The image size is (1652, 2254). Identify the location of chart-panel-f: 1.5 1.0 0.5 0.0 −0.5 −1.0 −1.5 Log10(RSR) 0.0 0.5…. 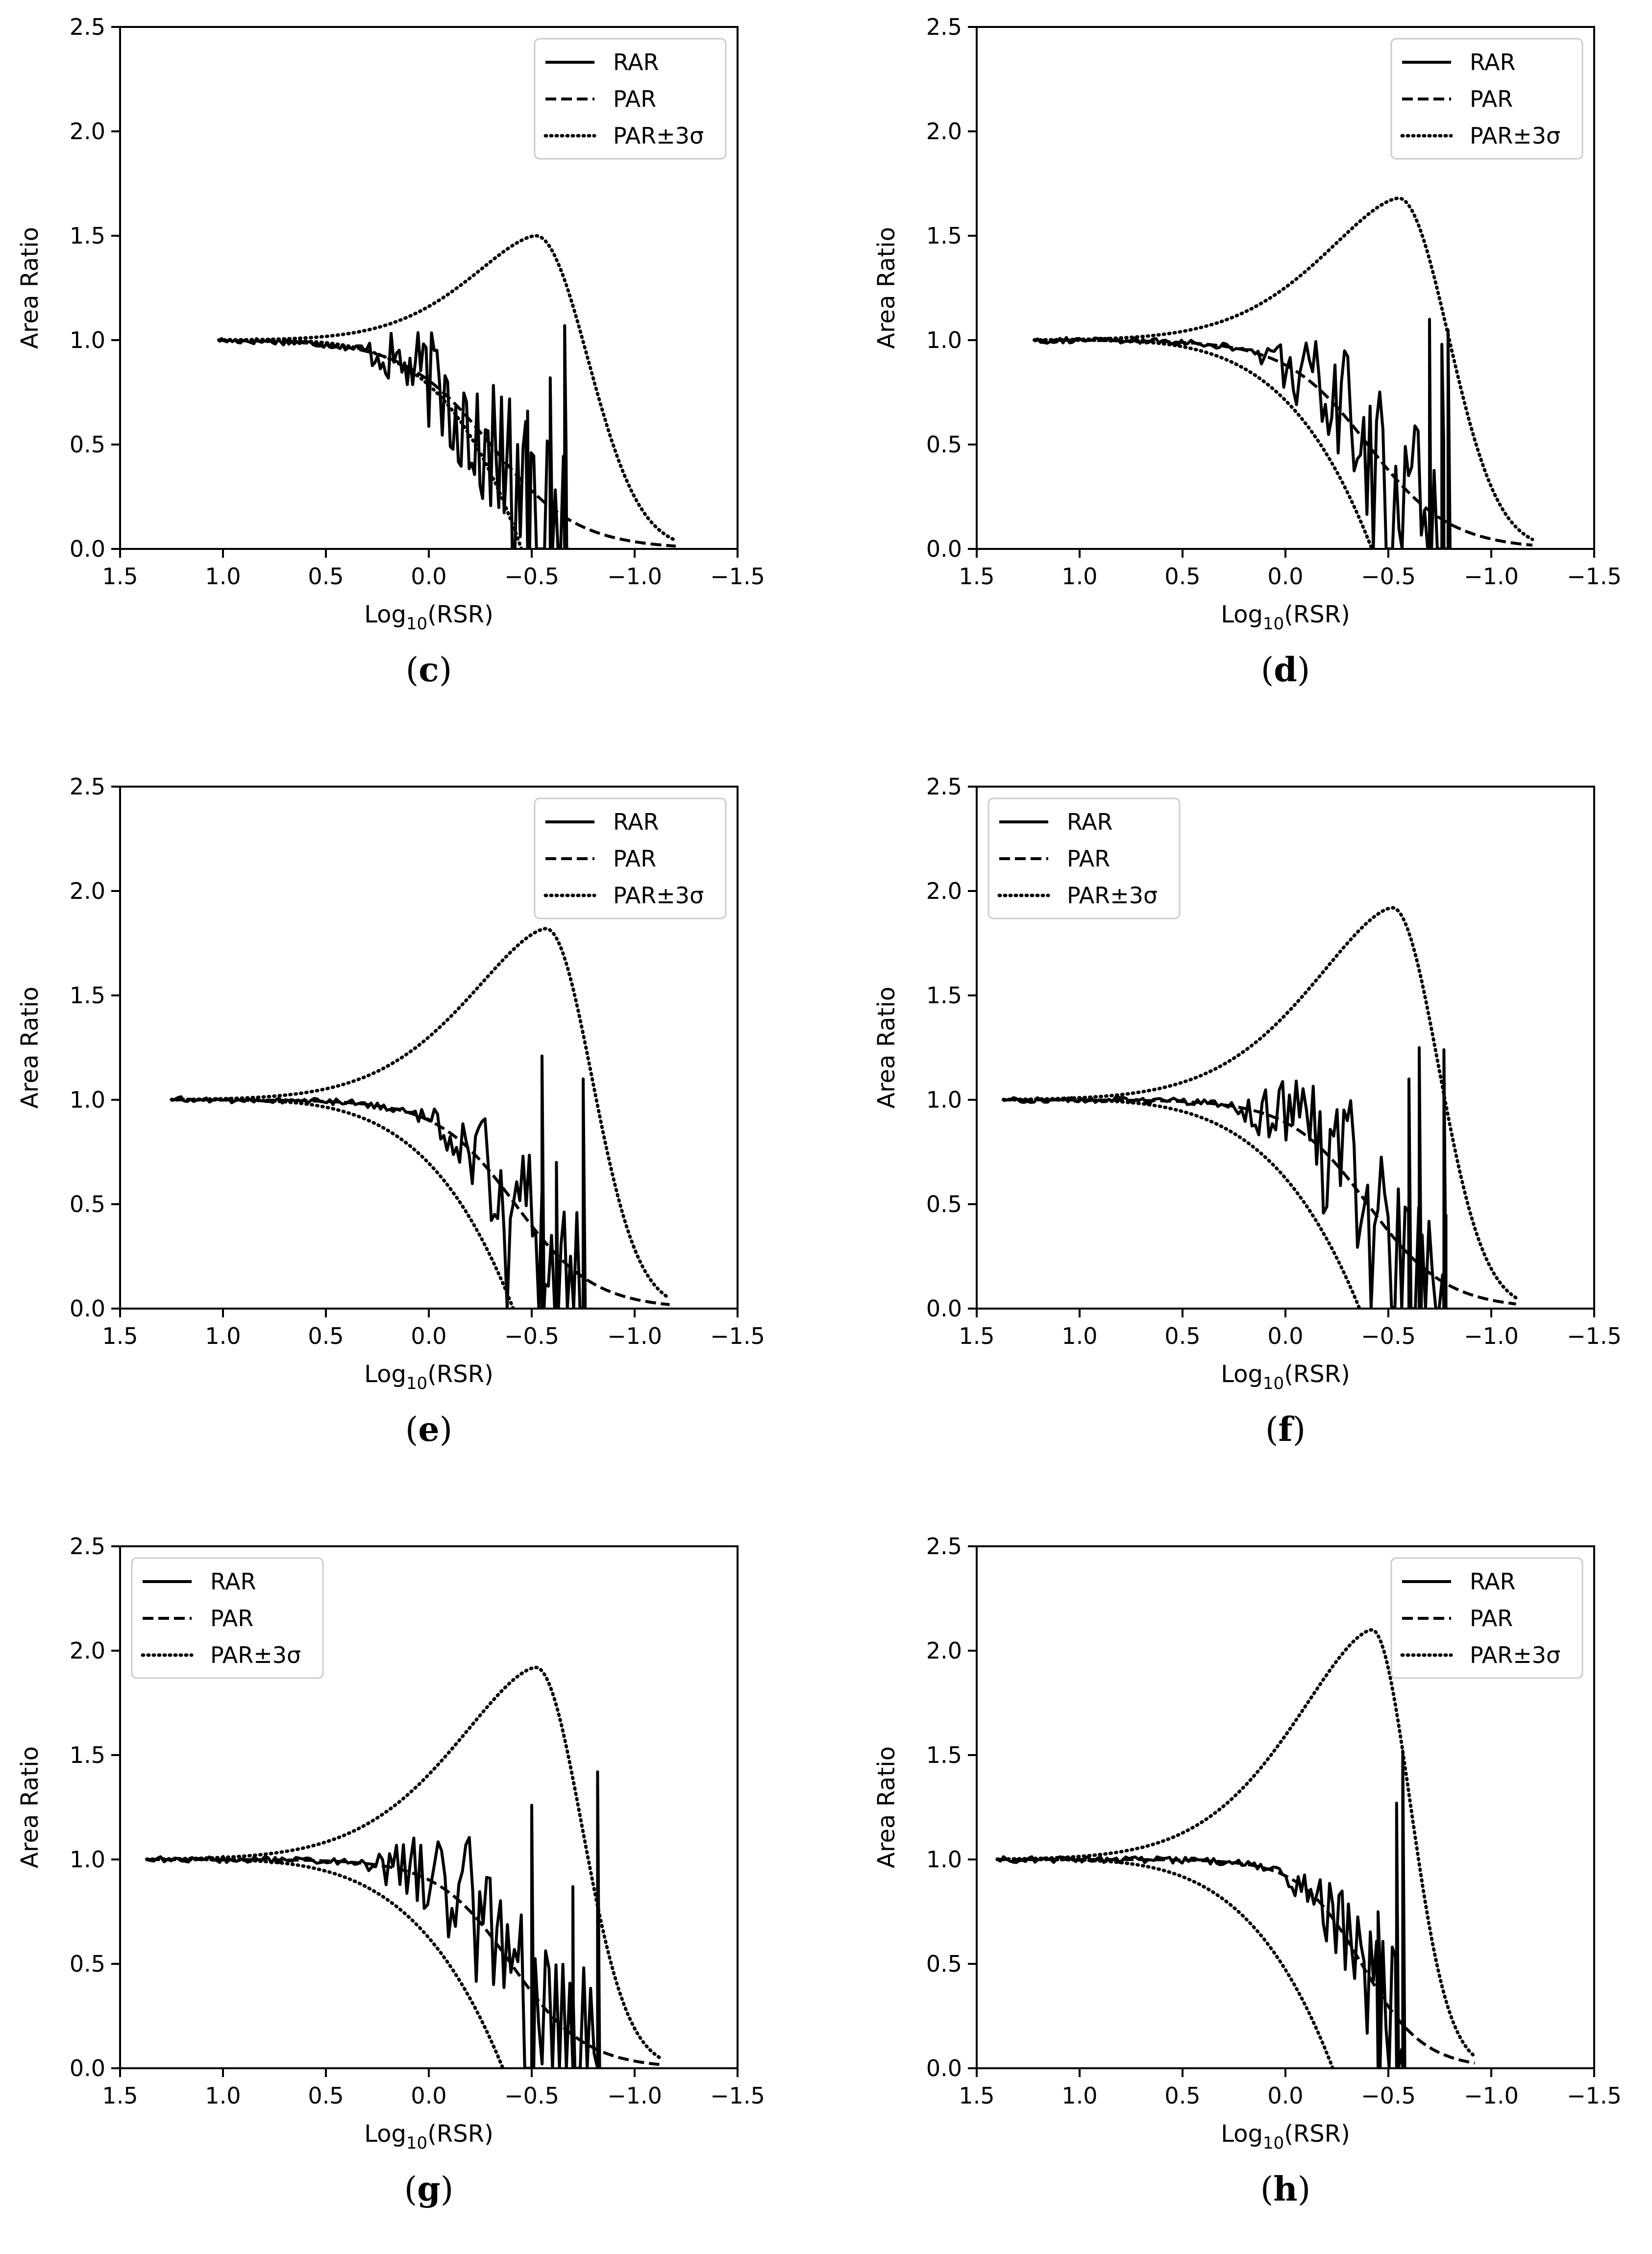
(1247, 1111).